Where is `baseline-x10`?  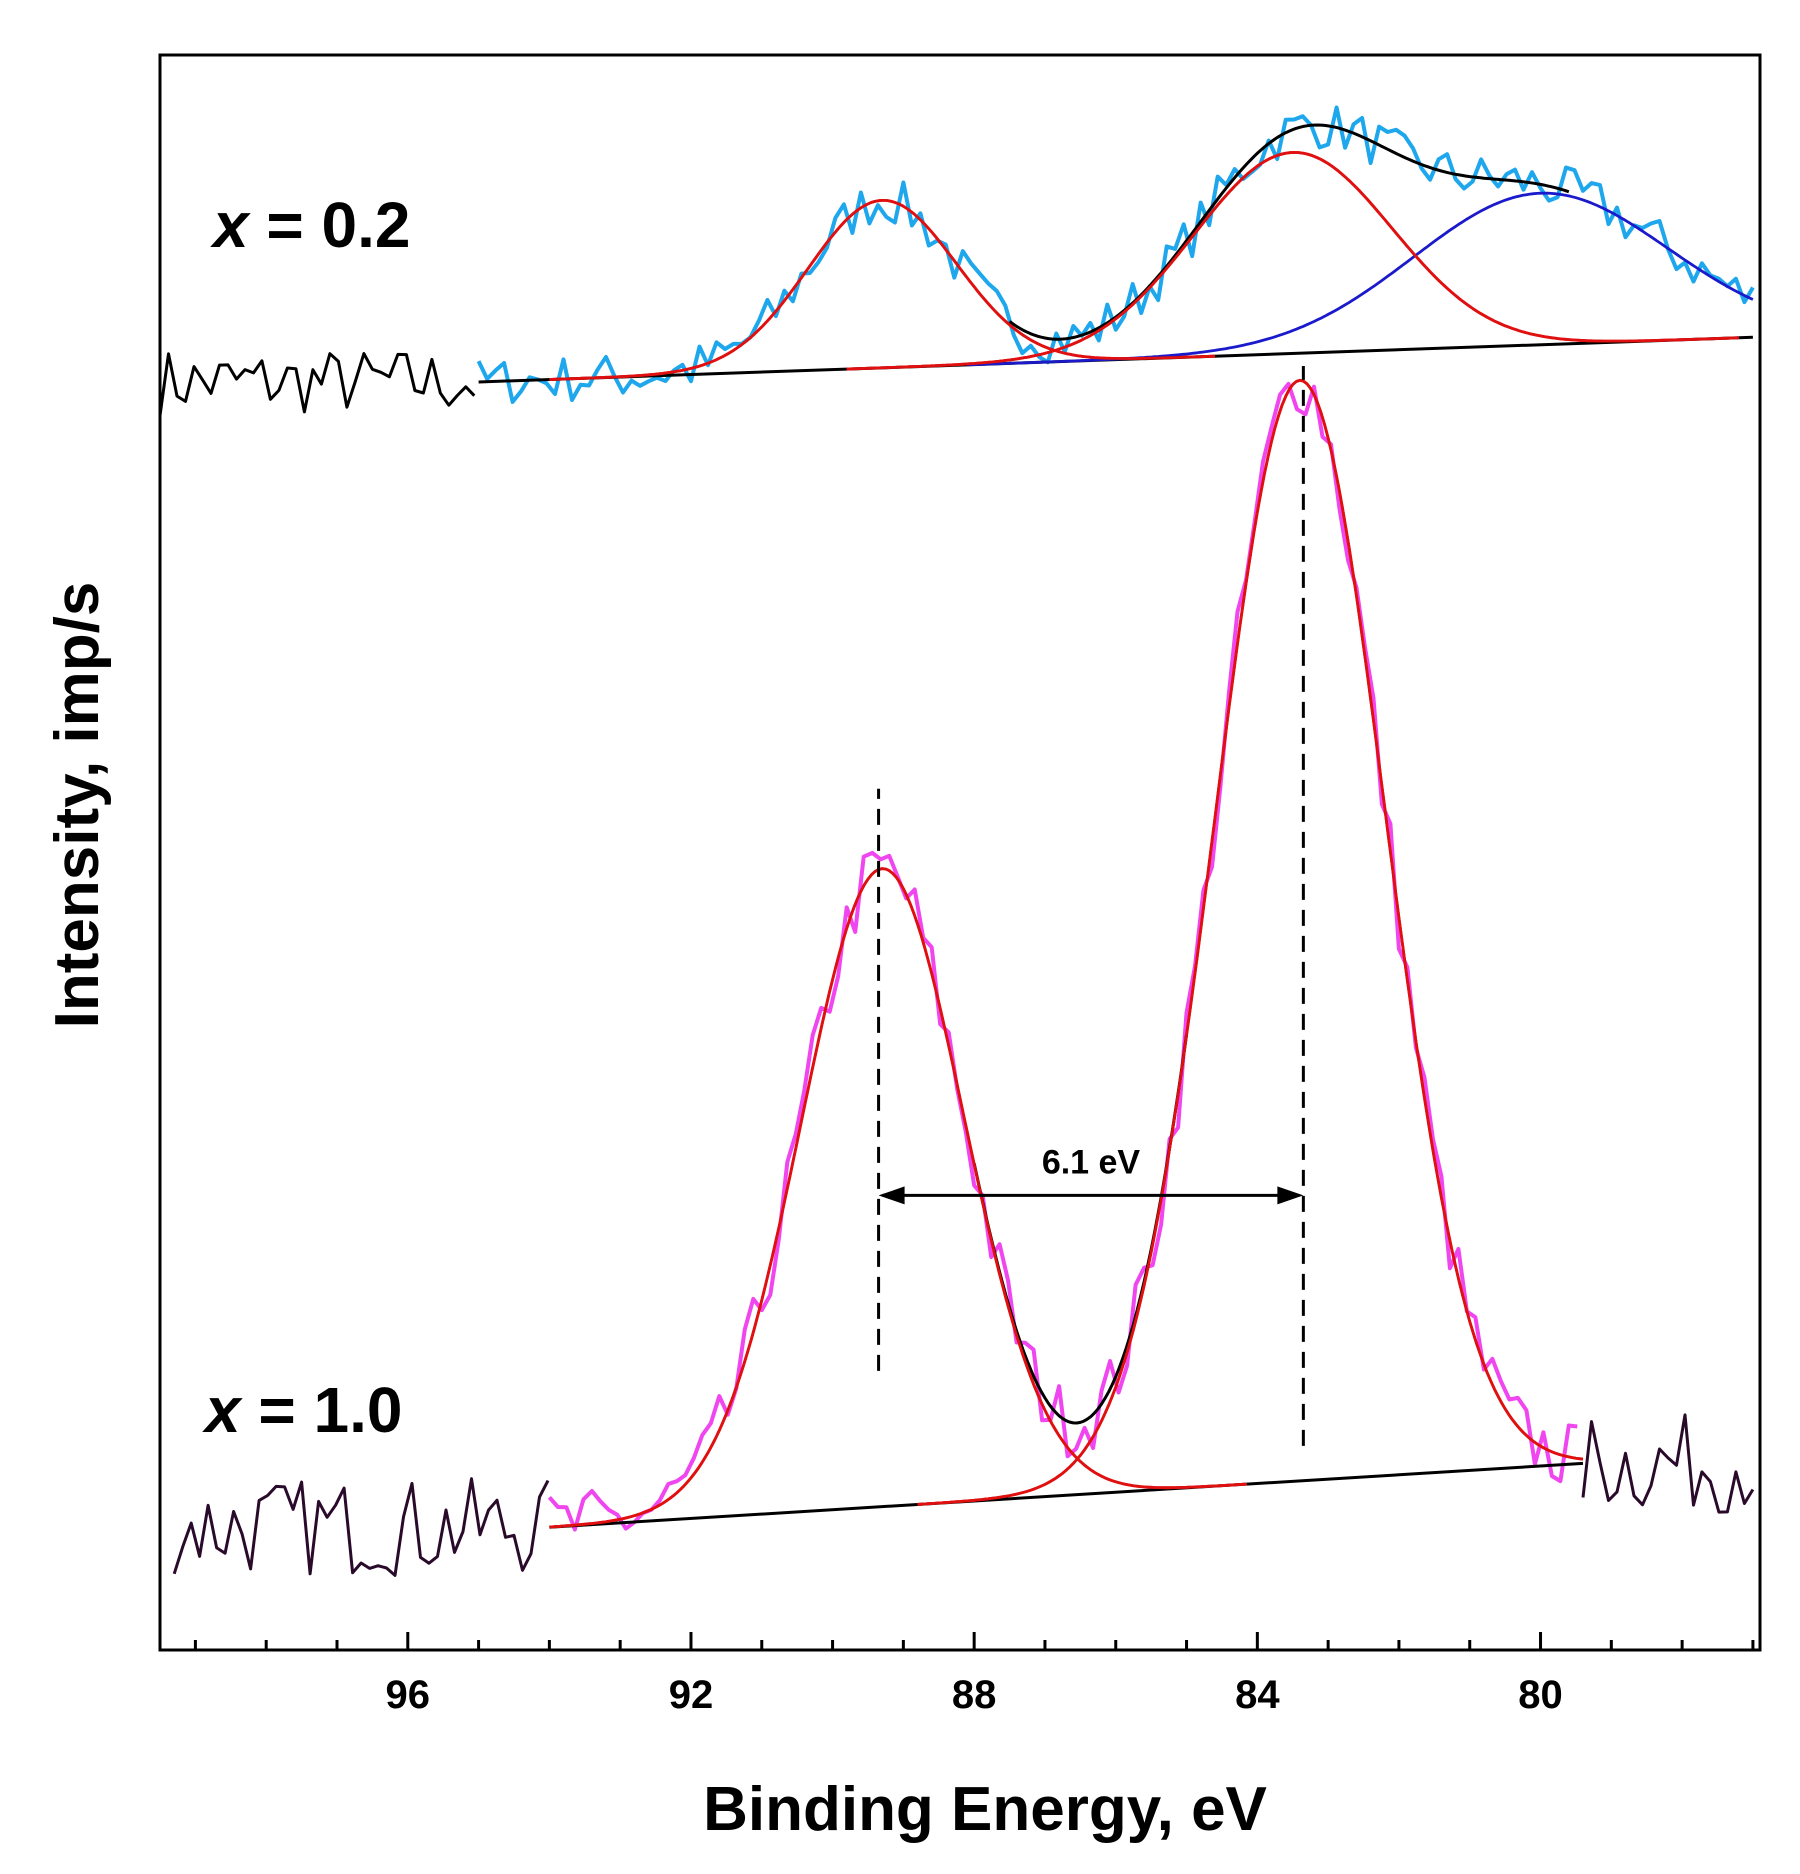 baseline-x10 is located at coordinates (1066, 1495).